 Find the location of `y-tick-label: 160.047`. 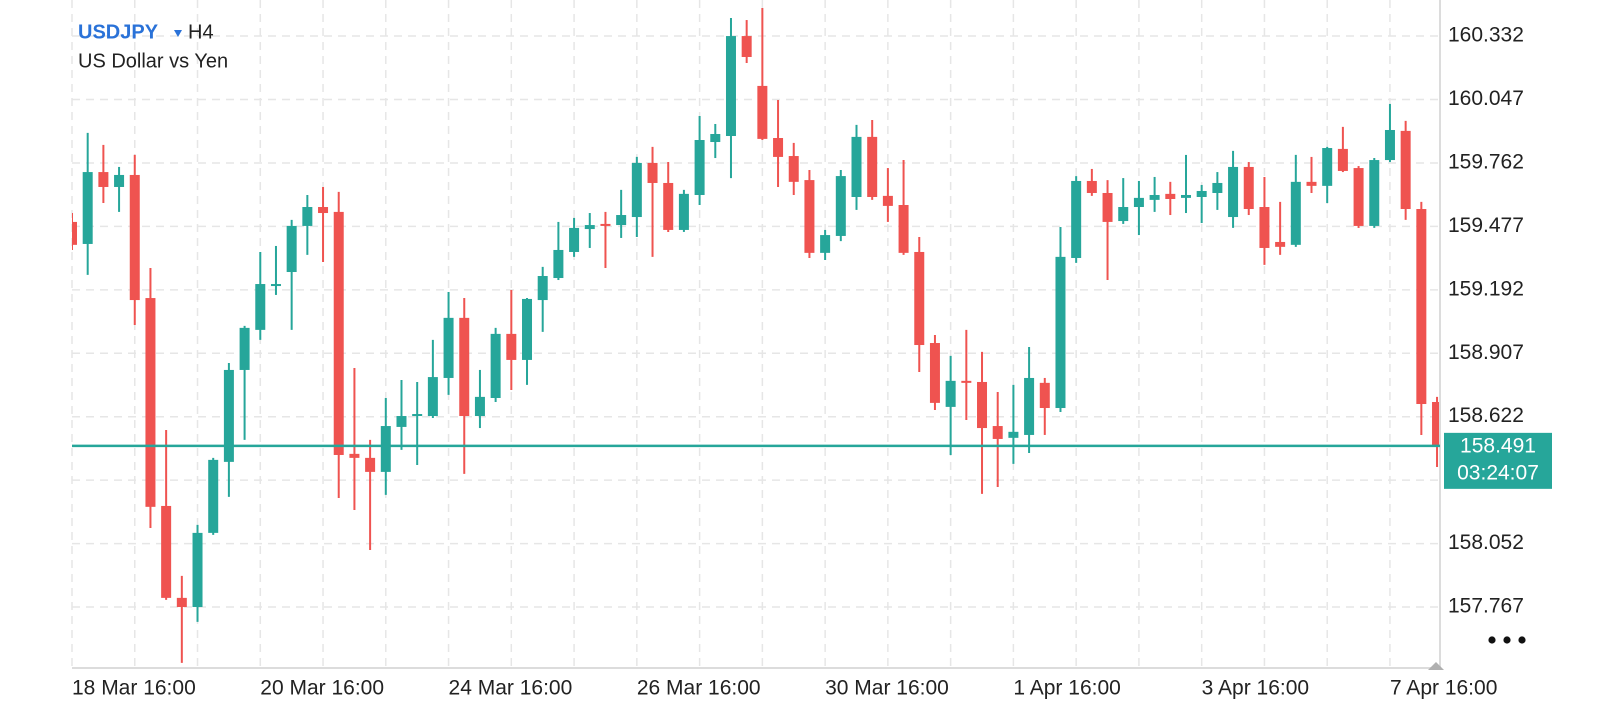

y-tick-label: 160.047 is located at coordinates (1486, 98).